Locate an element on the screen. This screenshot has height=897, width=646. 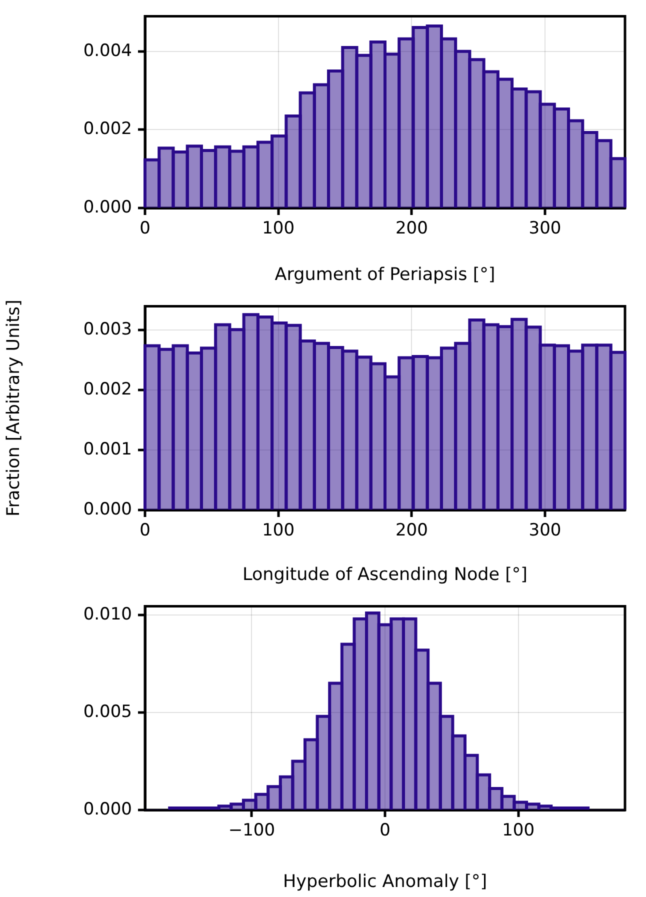
x-tick-label: −100 is located at coordinates (252, 830).